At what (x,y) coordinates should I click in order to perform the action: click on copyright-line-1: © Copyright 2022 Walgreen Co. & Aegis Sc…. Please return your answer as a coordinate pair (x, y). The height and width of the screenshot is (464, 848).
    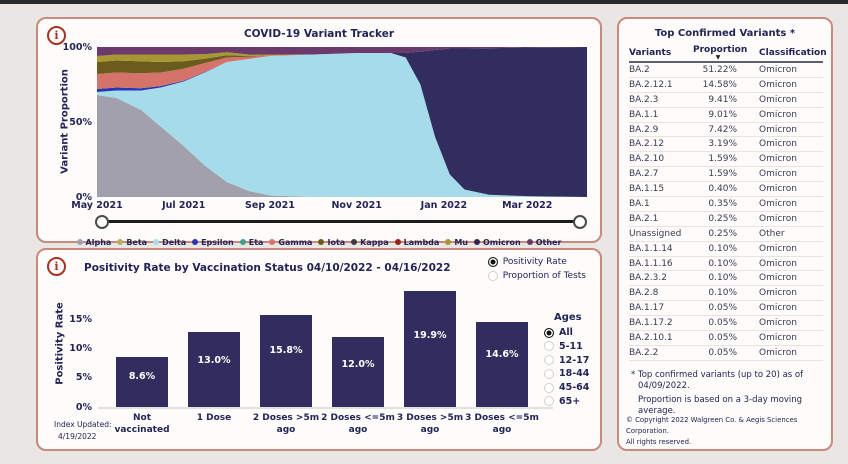
    Looking at the image, I should click on (712, 426).